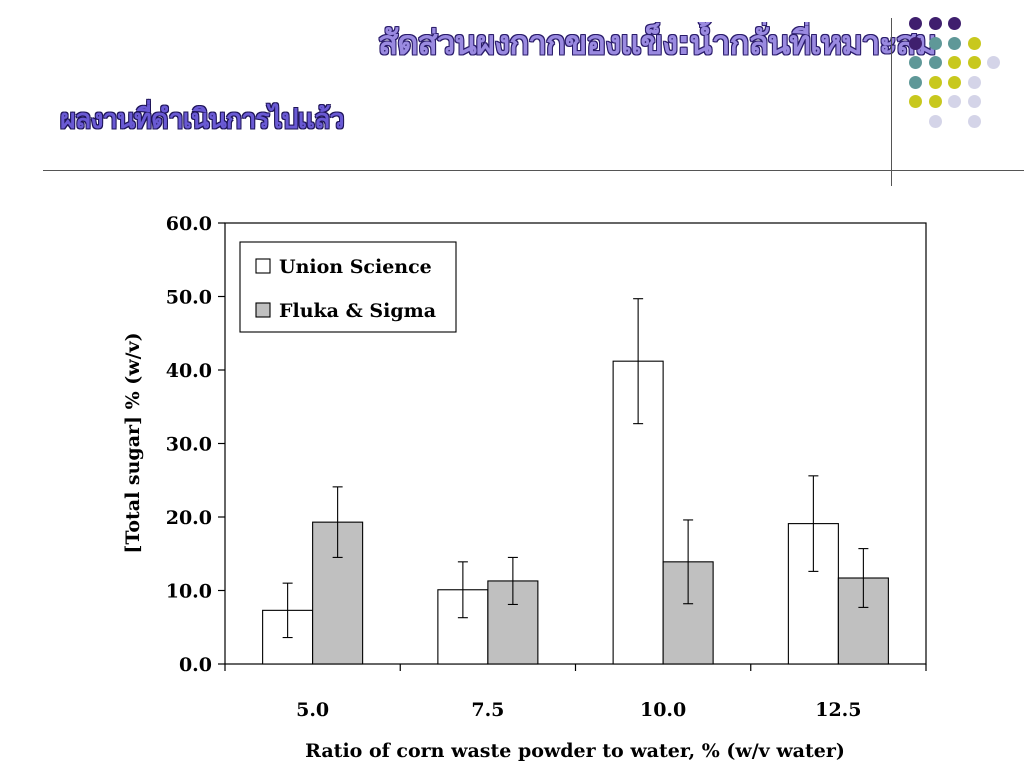  What do you see at coordinates (891, 102) in the screenshot?
I see `vertical-divider` at bounding box center [891, 102].